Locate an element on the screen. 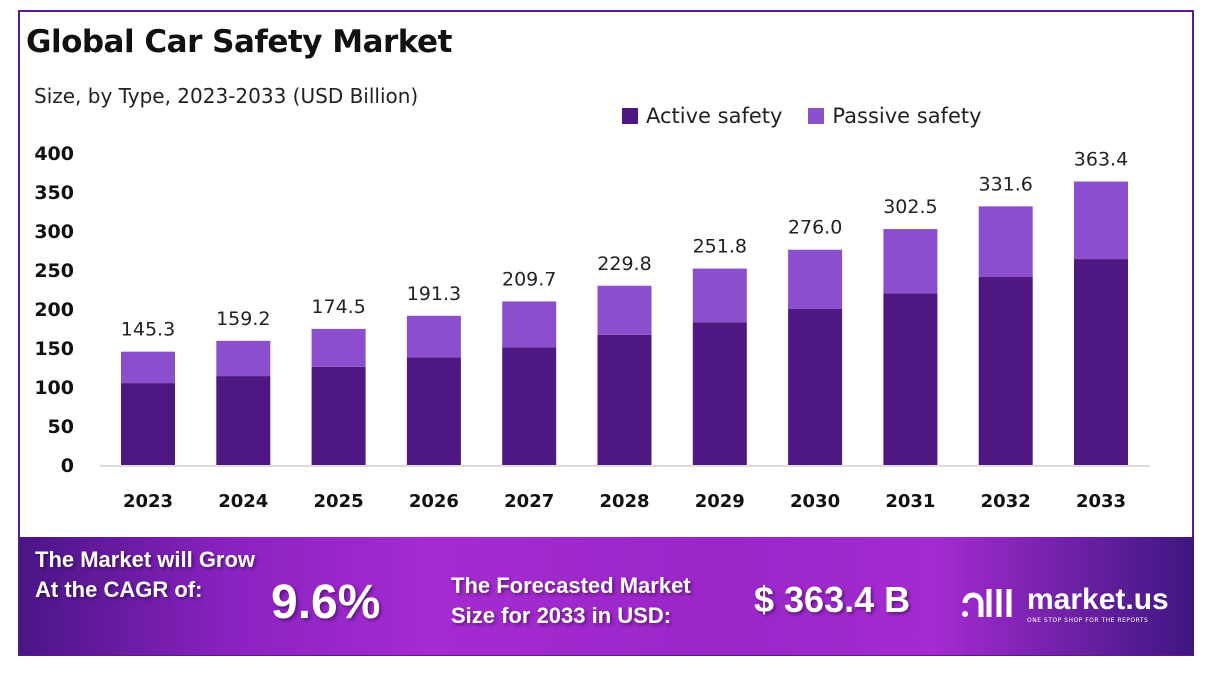  cagr-label-line1: The Market will Grow is located at coordinates (145, 559).